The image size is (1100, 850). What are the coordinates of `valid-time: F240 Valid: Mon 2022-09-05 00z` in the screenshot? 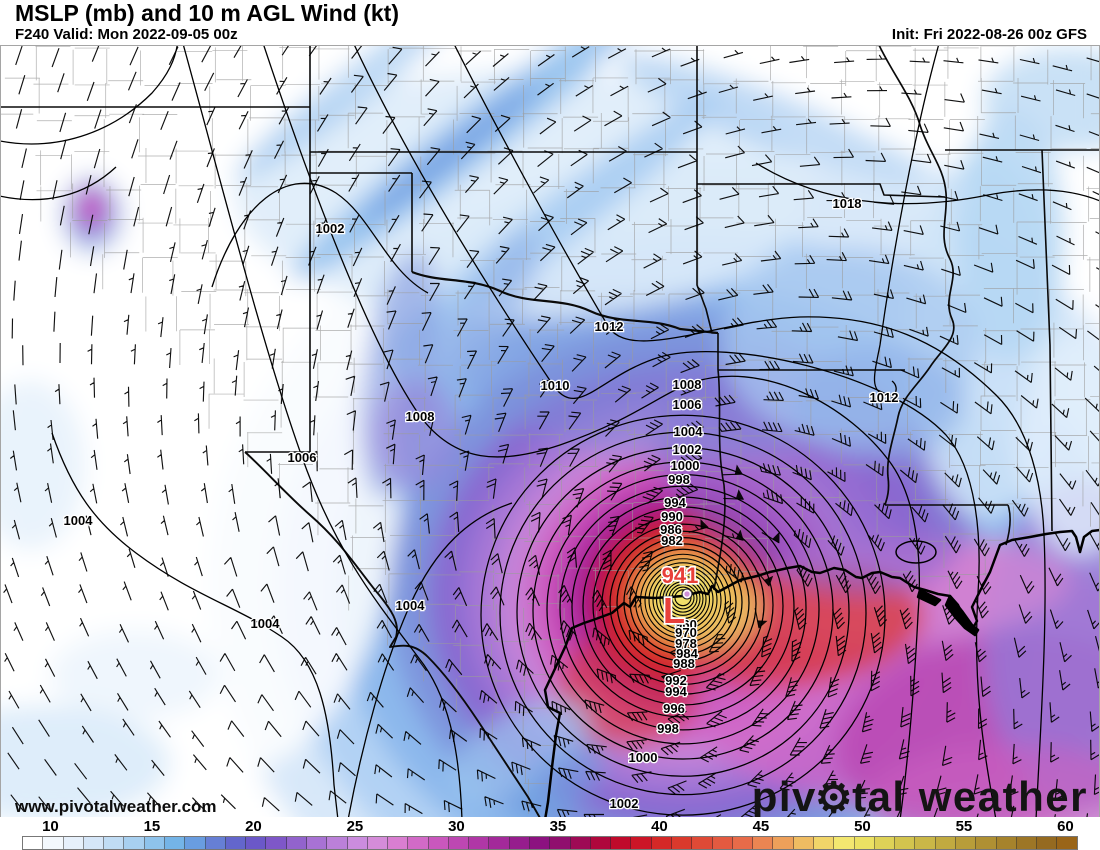 It's located at (126, 34).